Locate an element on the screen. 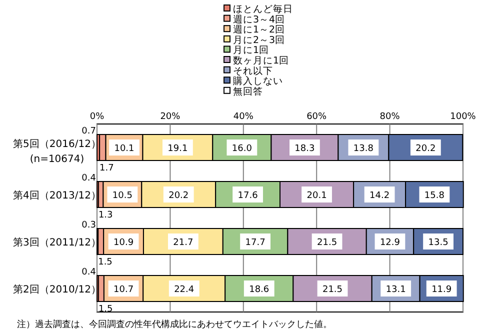 This screenshot has width=489, height=334. data-label: 18.6 is located at coordinates (259, 290).